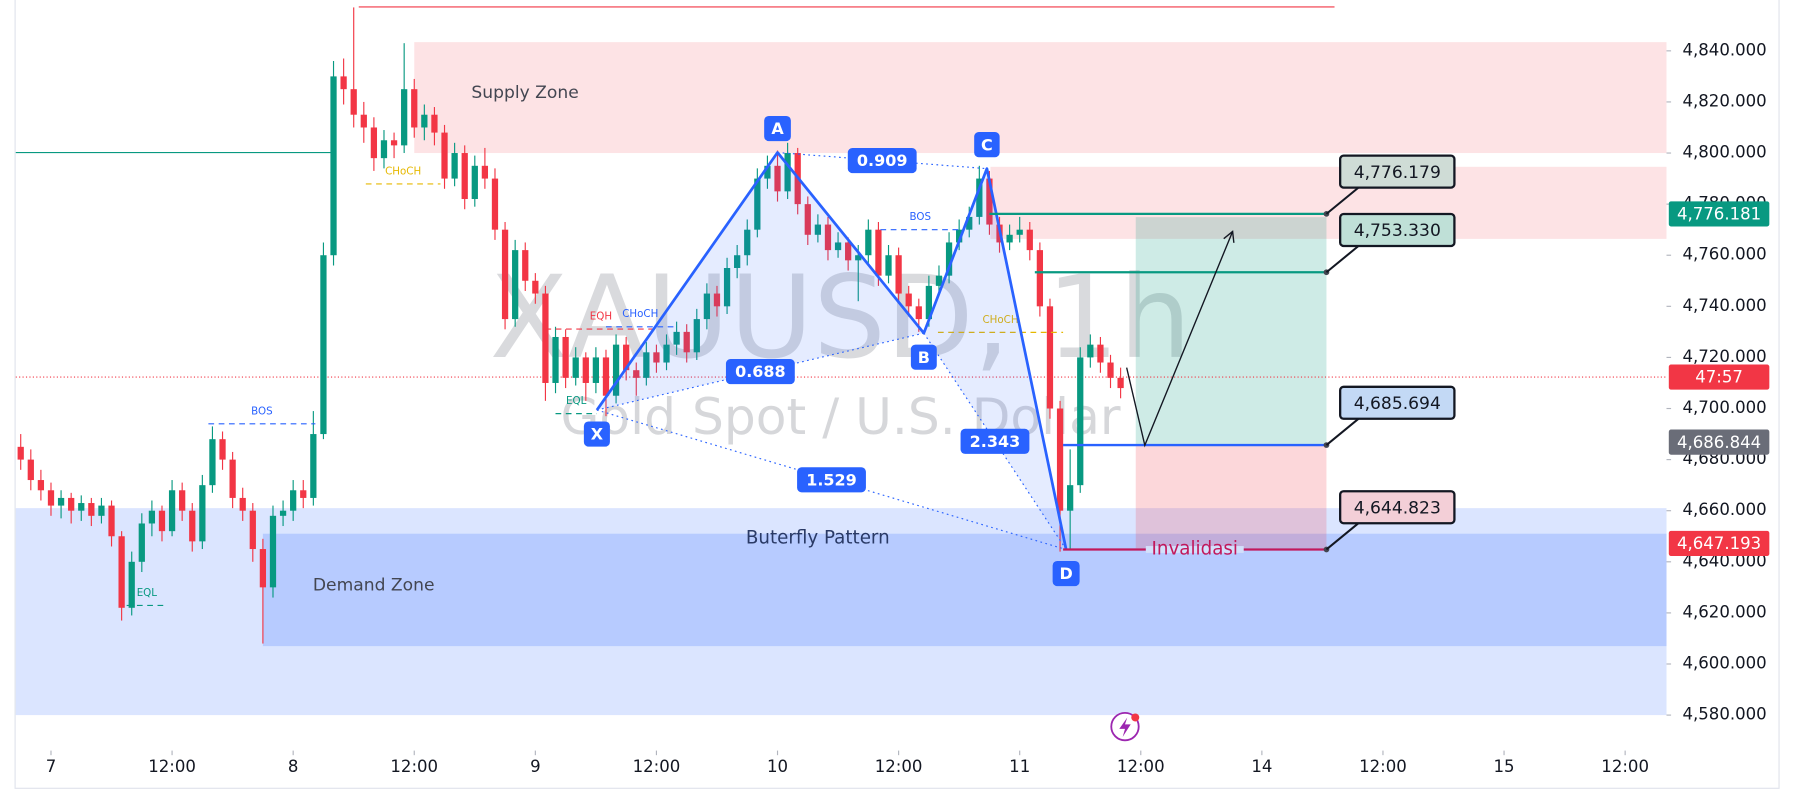 Image resolution: width=1793 pixels, height=802 pixels. What do you see at coordinates (1342, 536) in the screenshot?
I see `callout-connector` at bounding box center [1342, 536].